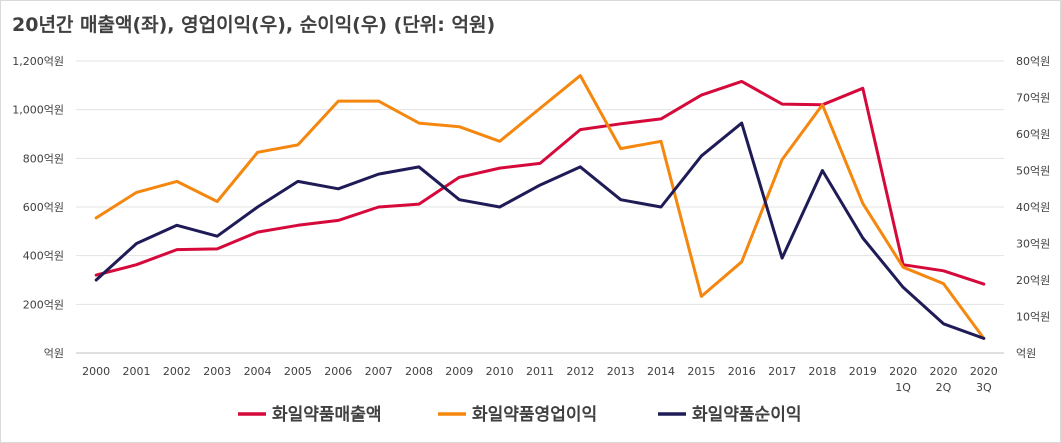 Image resolution: width=1061 pixels, height=443 pixels. Describe the element at coordinates (500, 371) in the screenshot. I see `x-tick-label: 2010` at that location.